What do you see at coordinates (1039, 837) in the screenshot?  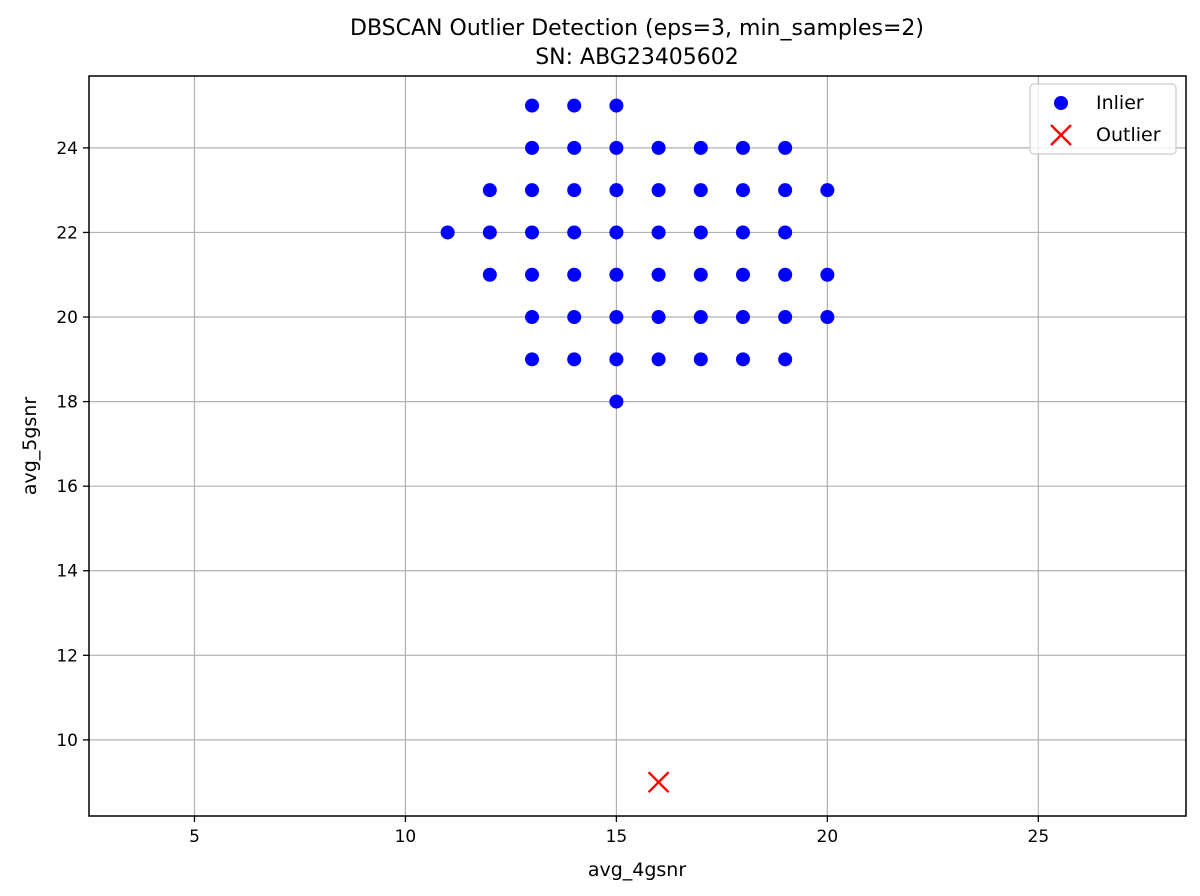 I see `x-tick-label: 25` at bounding box center [1039, 837].